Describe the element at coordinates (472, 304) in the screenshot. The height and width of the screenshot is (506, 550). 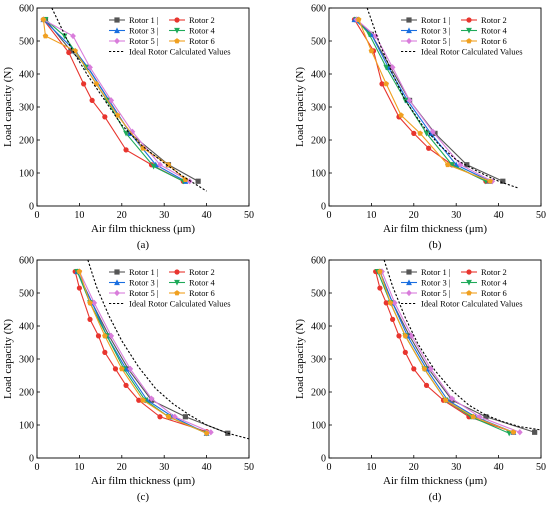
I see `legend-label: Ideal Rotor Calculated Values` at that location.